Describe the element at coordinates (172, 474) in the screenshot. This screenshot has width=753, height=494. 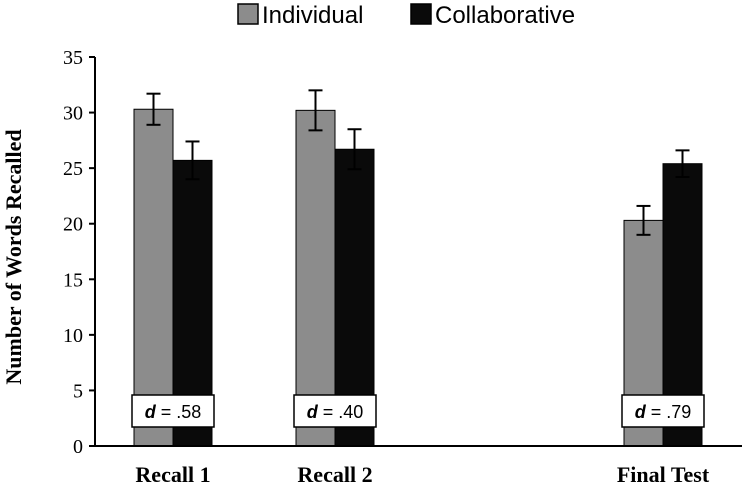
I see `x-category-label: Recall 1` at that location.